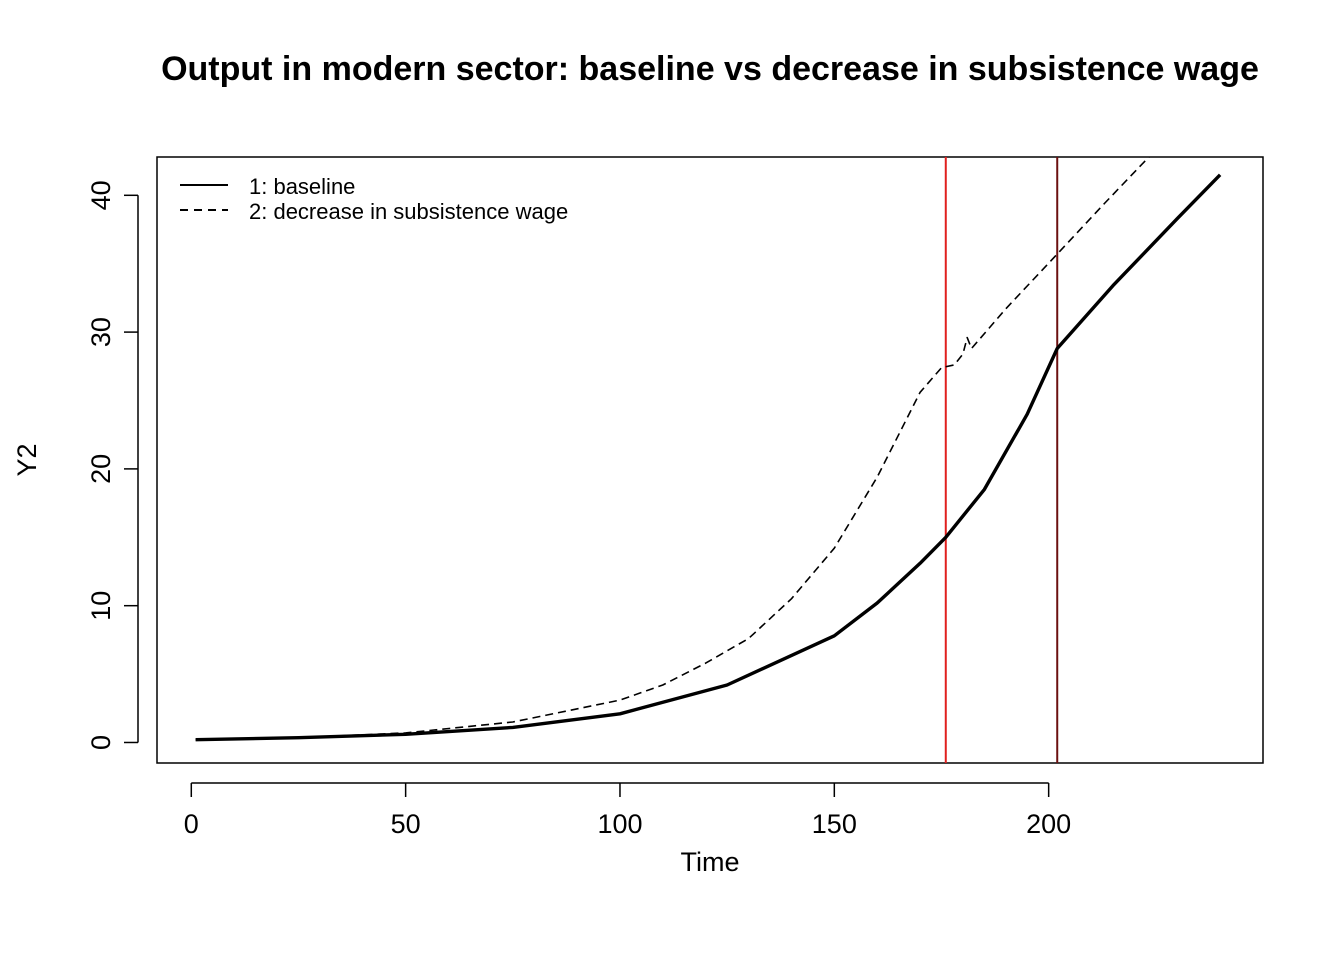  What do you see at coordinates (191, 824) in the screenshot?
I see `x-tick-label: 0` at bounding box center [191, 824].